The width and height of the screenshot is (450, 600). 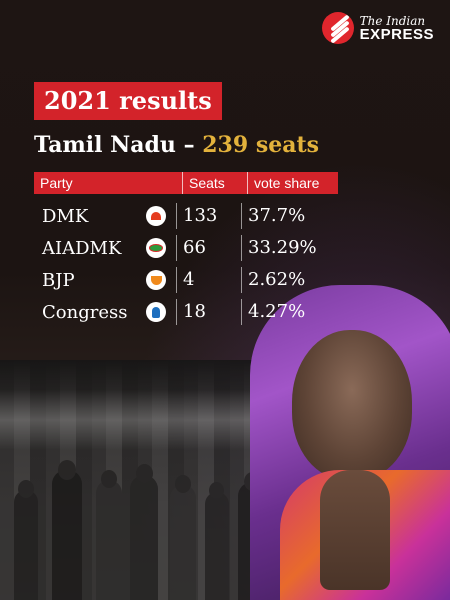 I want to click on publisher-logo: The Indian EXPRESS, so click(x=377, y=28).